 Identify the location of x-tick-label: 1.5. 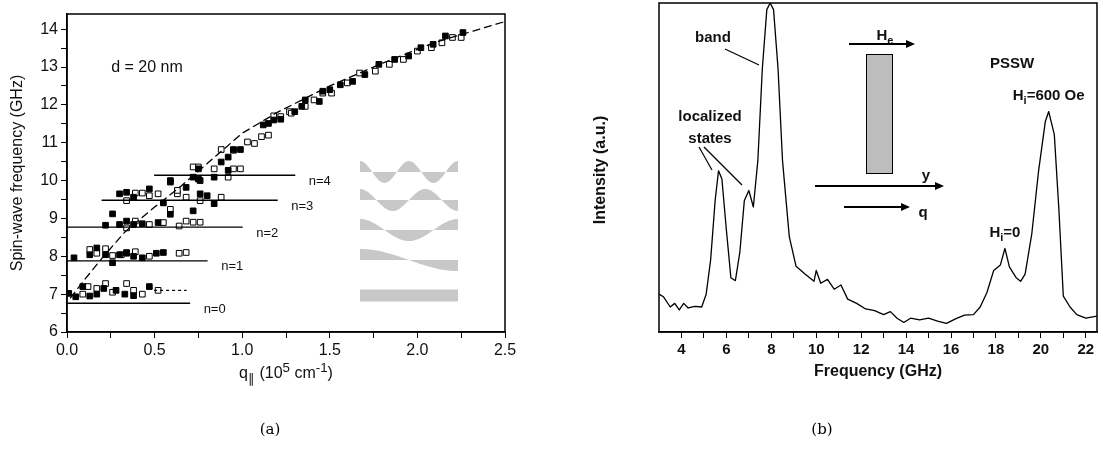
(330, 350).